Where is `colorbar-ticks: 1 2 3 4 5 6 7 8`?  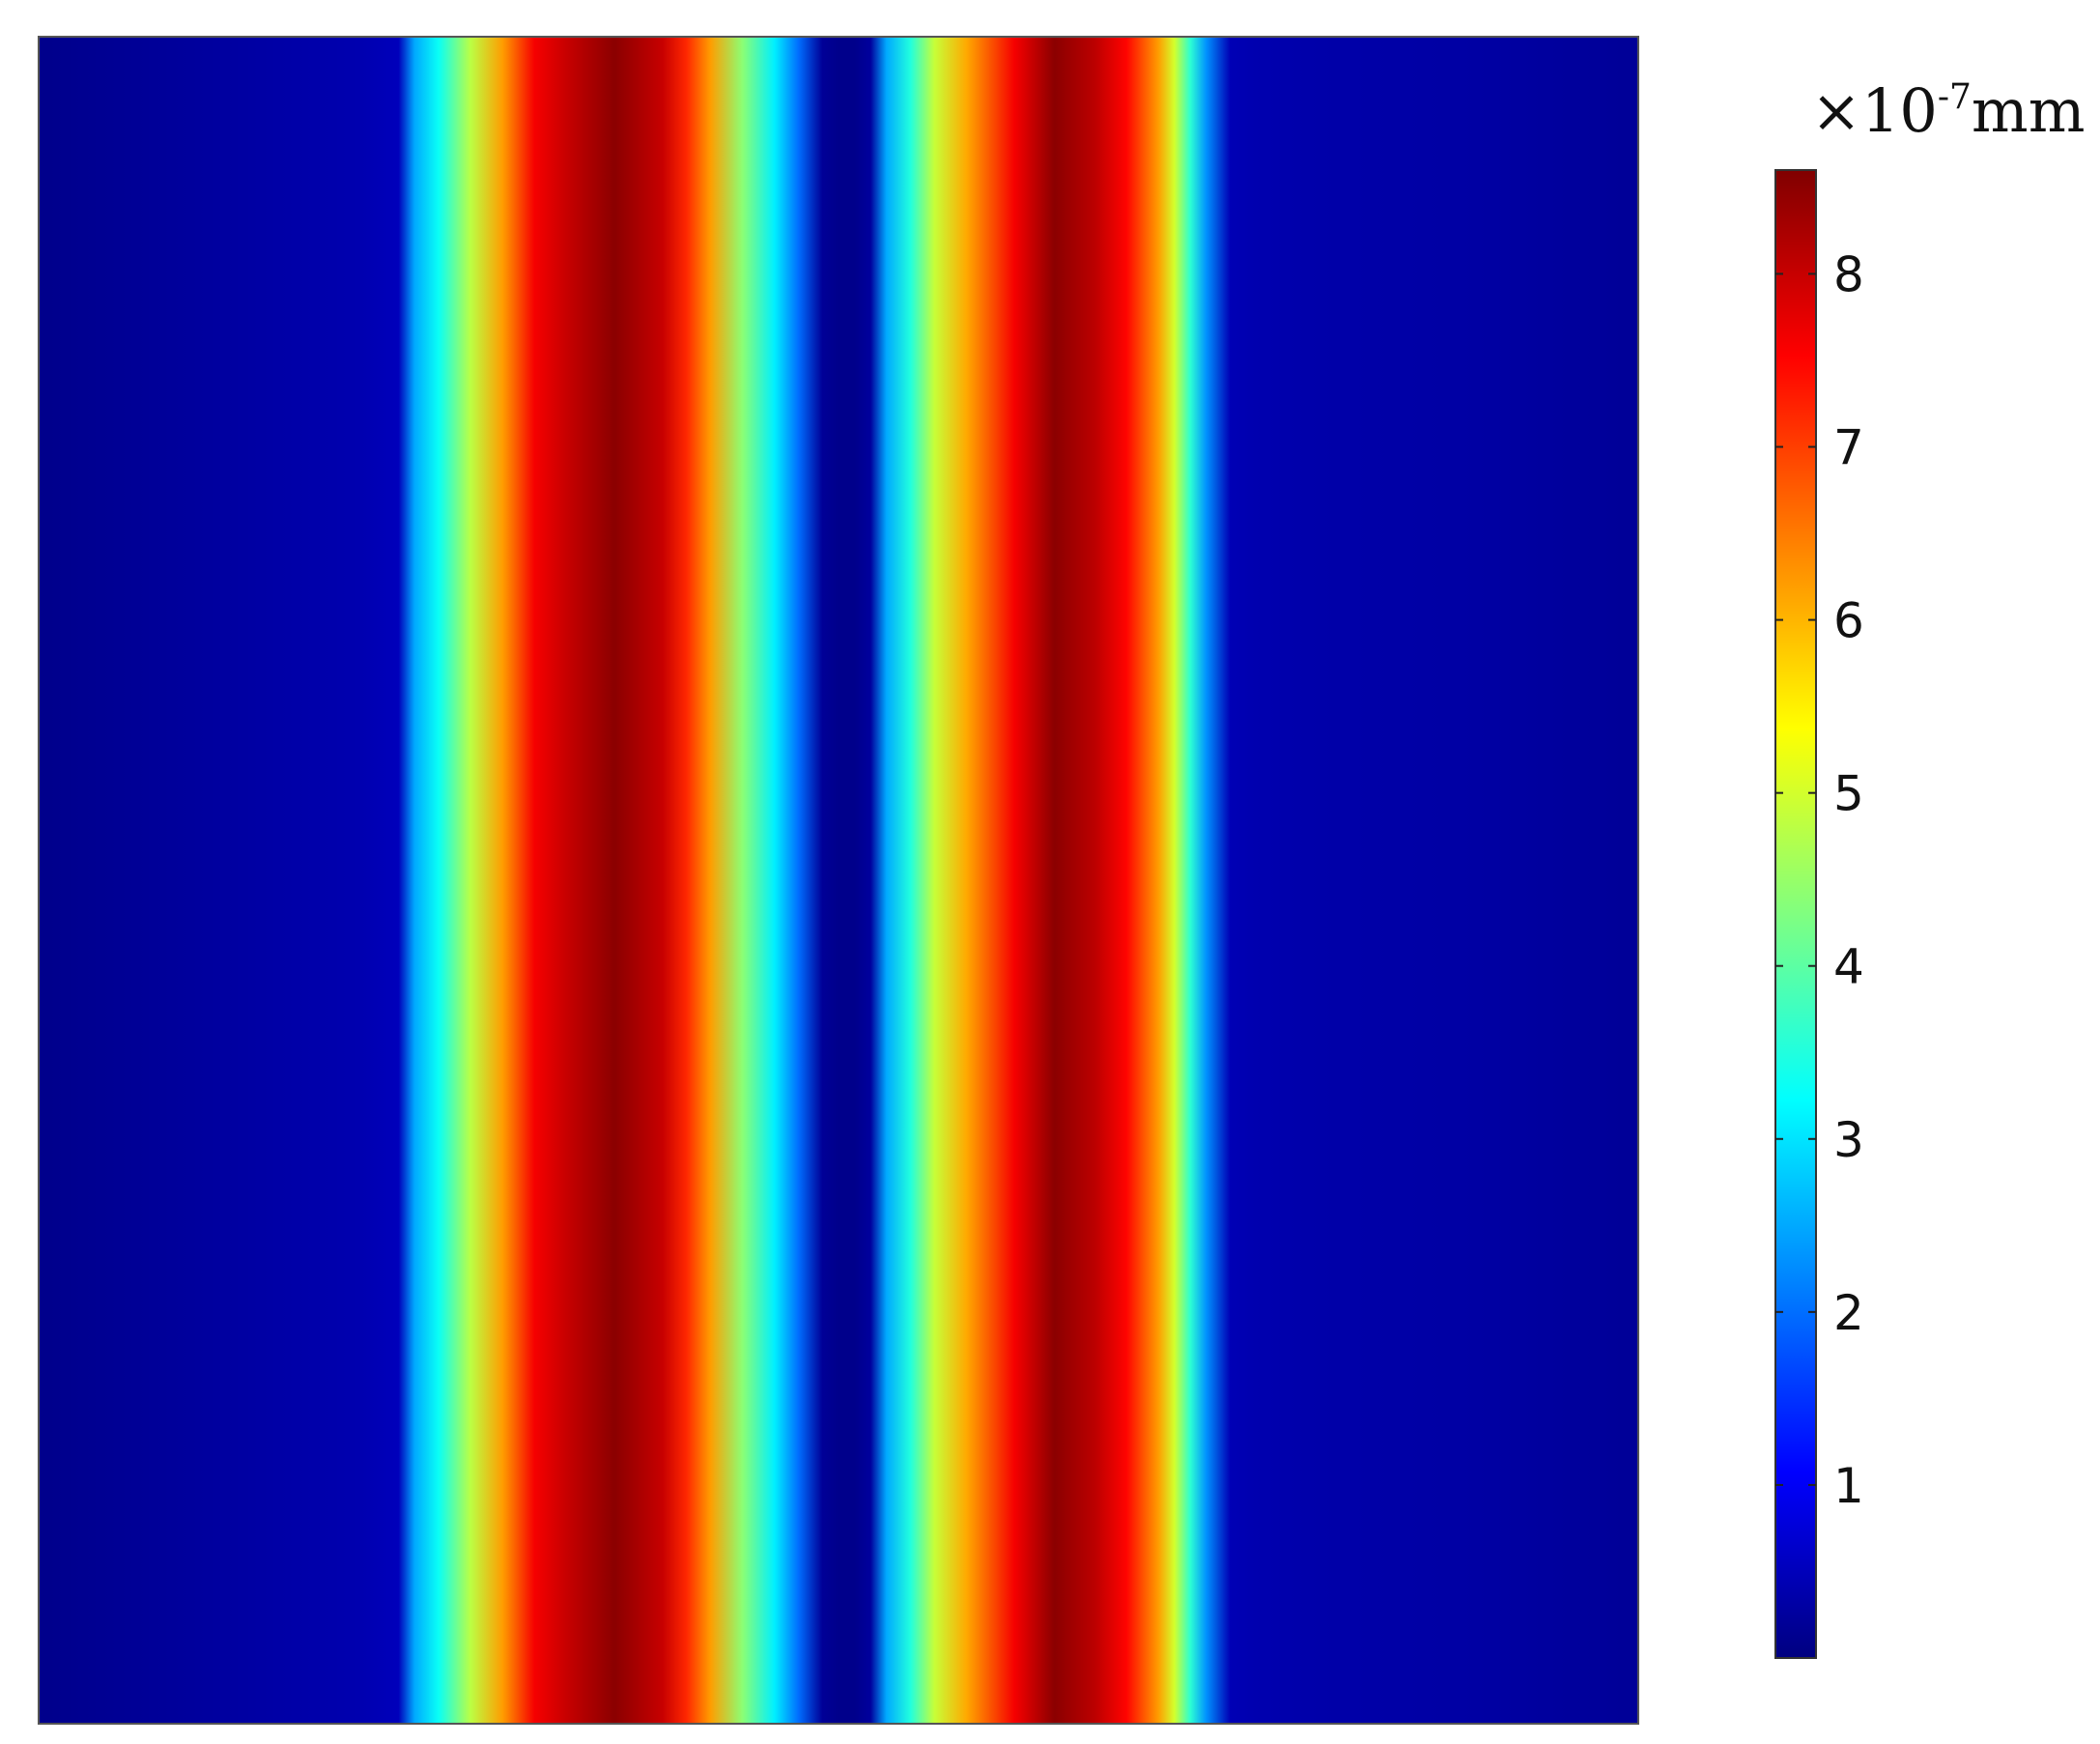
colorbar-ticks: 1 2 3 4 5 6 7 8 is located at coordinates (1819, 880).